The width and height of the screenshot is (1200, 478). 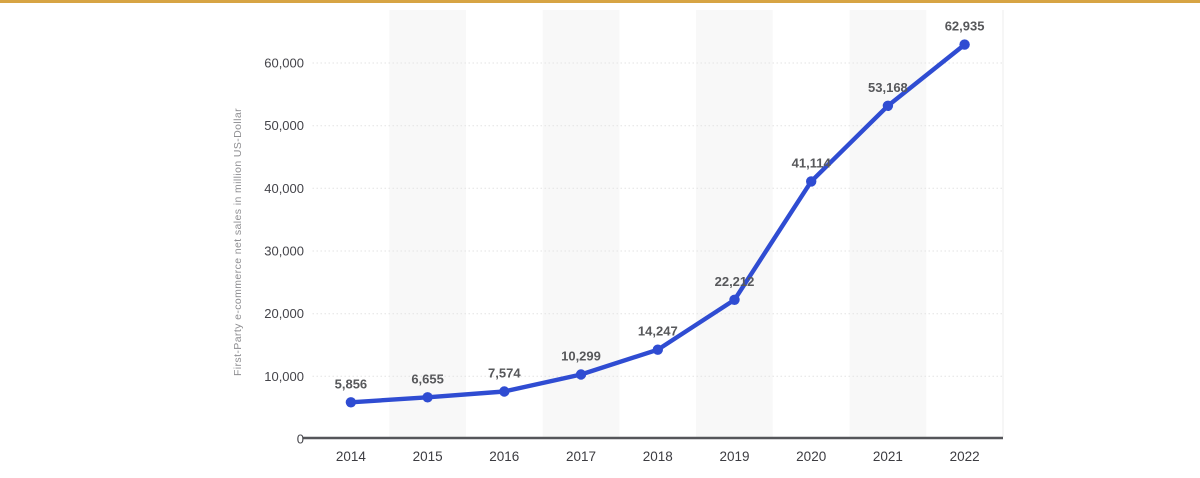 What do you see at coordinates (965, 456) in the screenshot?
I see `x-tick-2022: 2022` at bounding box center [965, 456].